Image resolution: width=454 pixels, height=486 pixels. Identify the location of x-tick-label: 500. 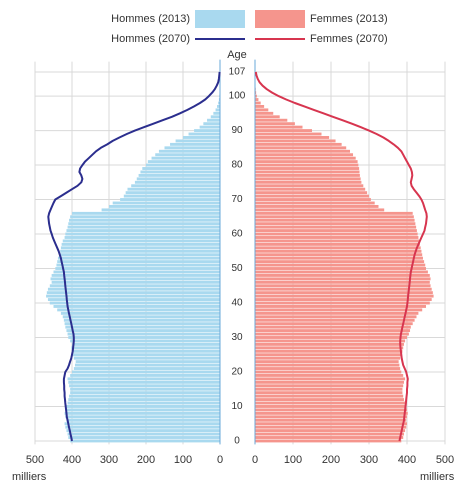
(445, 460).